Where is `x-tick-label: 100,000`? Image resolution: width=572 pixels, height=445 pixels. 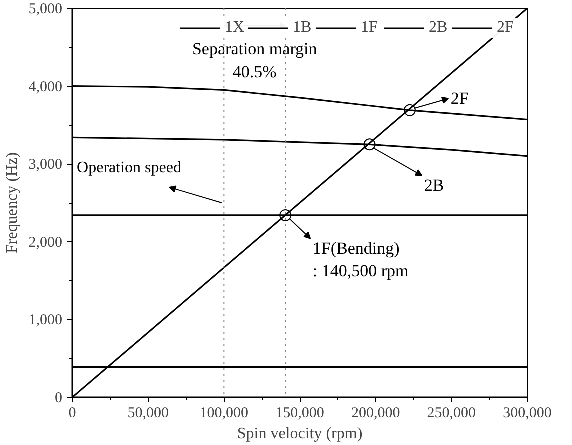
x-tick-label: 100,000 is located at coordinates (224, 414).